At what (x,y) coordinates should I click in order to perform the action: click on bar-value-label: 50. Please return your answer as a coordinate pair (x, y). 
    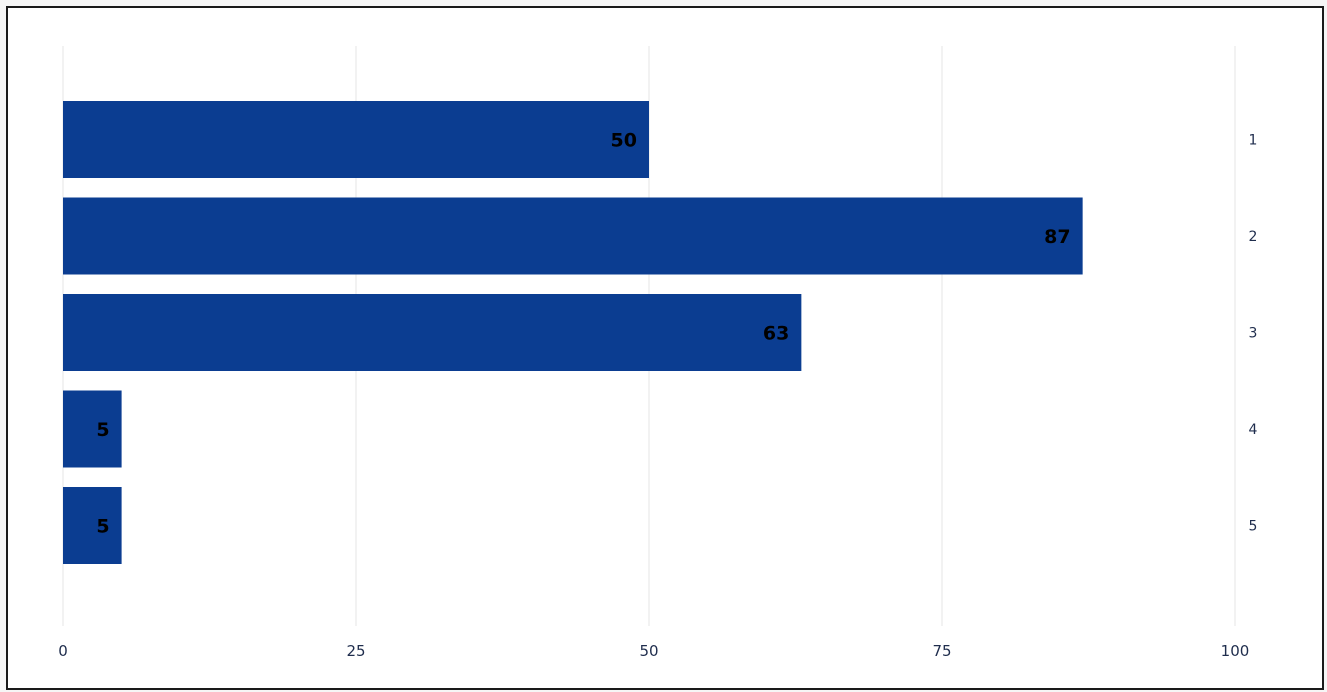
    Looking at the image, I should click on (624, 141).